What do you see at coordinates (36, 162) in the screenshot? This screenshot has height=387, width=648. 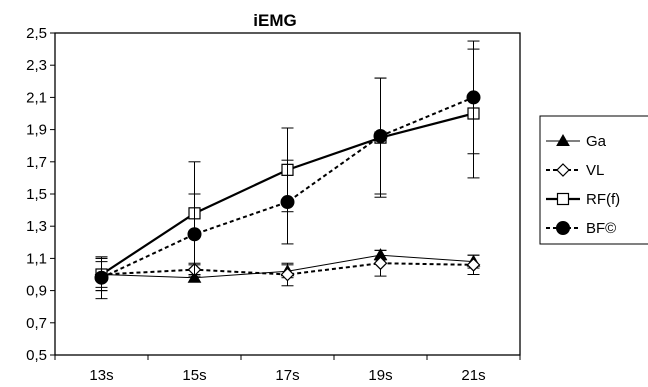 I see `y-tick-label: 1,7` at bounding box center [36, 162].